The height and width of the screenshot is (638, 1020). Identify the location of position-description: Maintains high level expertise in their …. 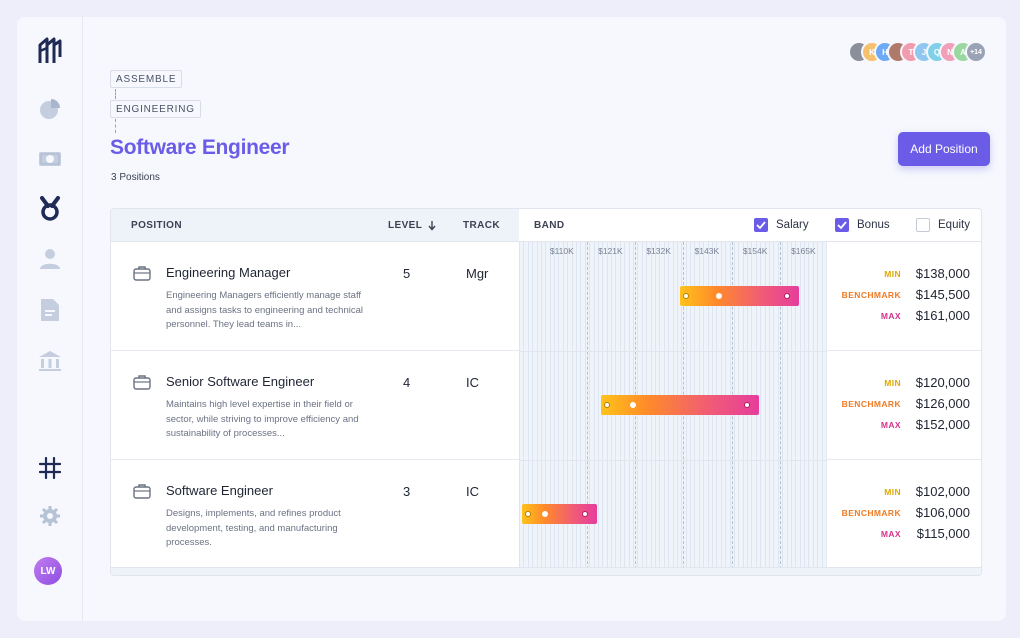
(262, 419).